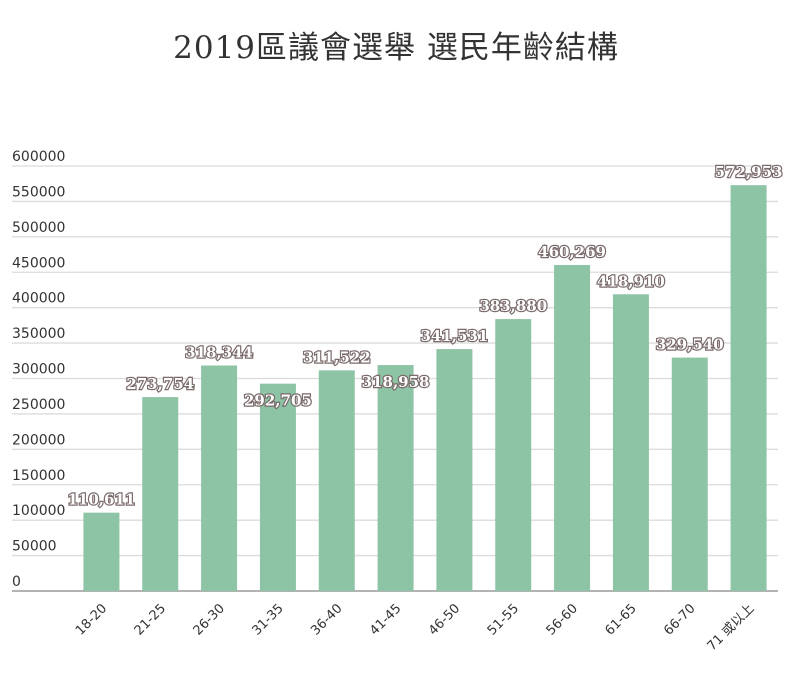  What do you see at coordinates (38, 405) in the screenshot?
I see `y-tick-label: 250000` at bounding box center [38, 405].